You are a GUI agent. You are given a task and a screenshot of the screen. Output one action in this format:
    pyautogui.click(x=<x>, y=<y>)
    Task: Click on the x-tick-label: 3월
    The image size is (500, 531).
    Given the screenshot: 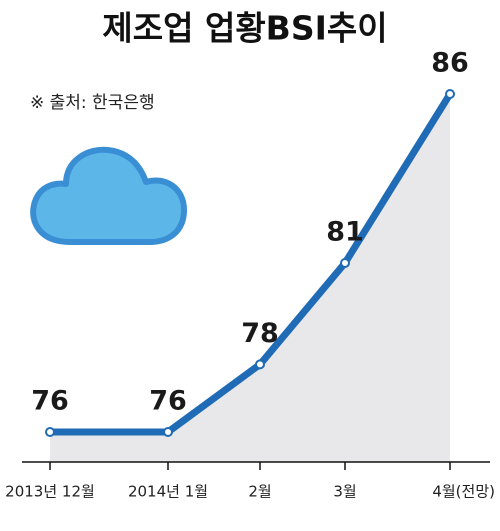 What is the action you would take?
    pyautogui.click(x=344, y=492)
    